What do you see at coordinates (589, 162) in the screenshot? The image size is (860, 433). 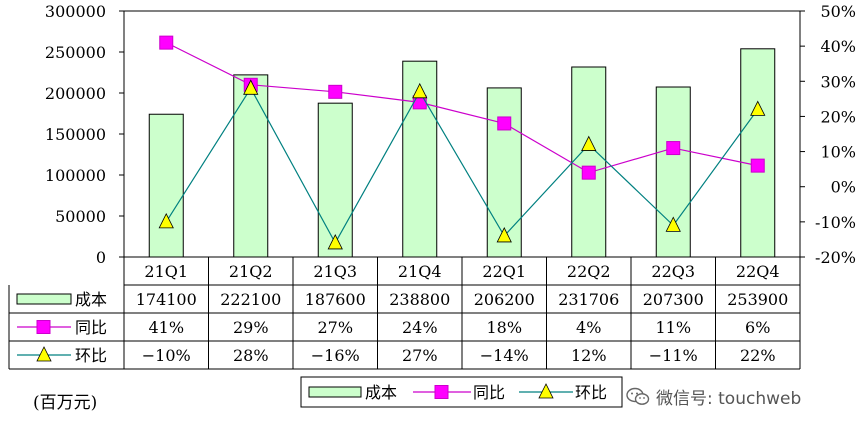 I see `bar-cost-22Q2` at bounding box center [589, 162].